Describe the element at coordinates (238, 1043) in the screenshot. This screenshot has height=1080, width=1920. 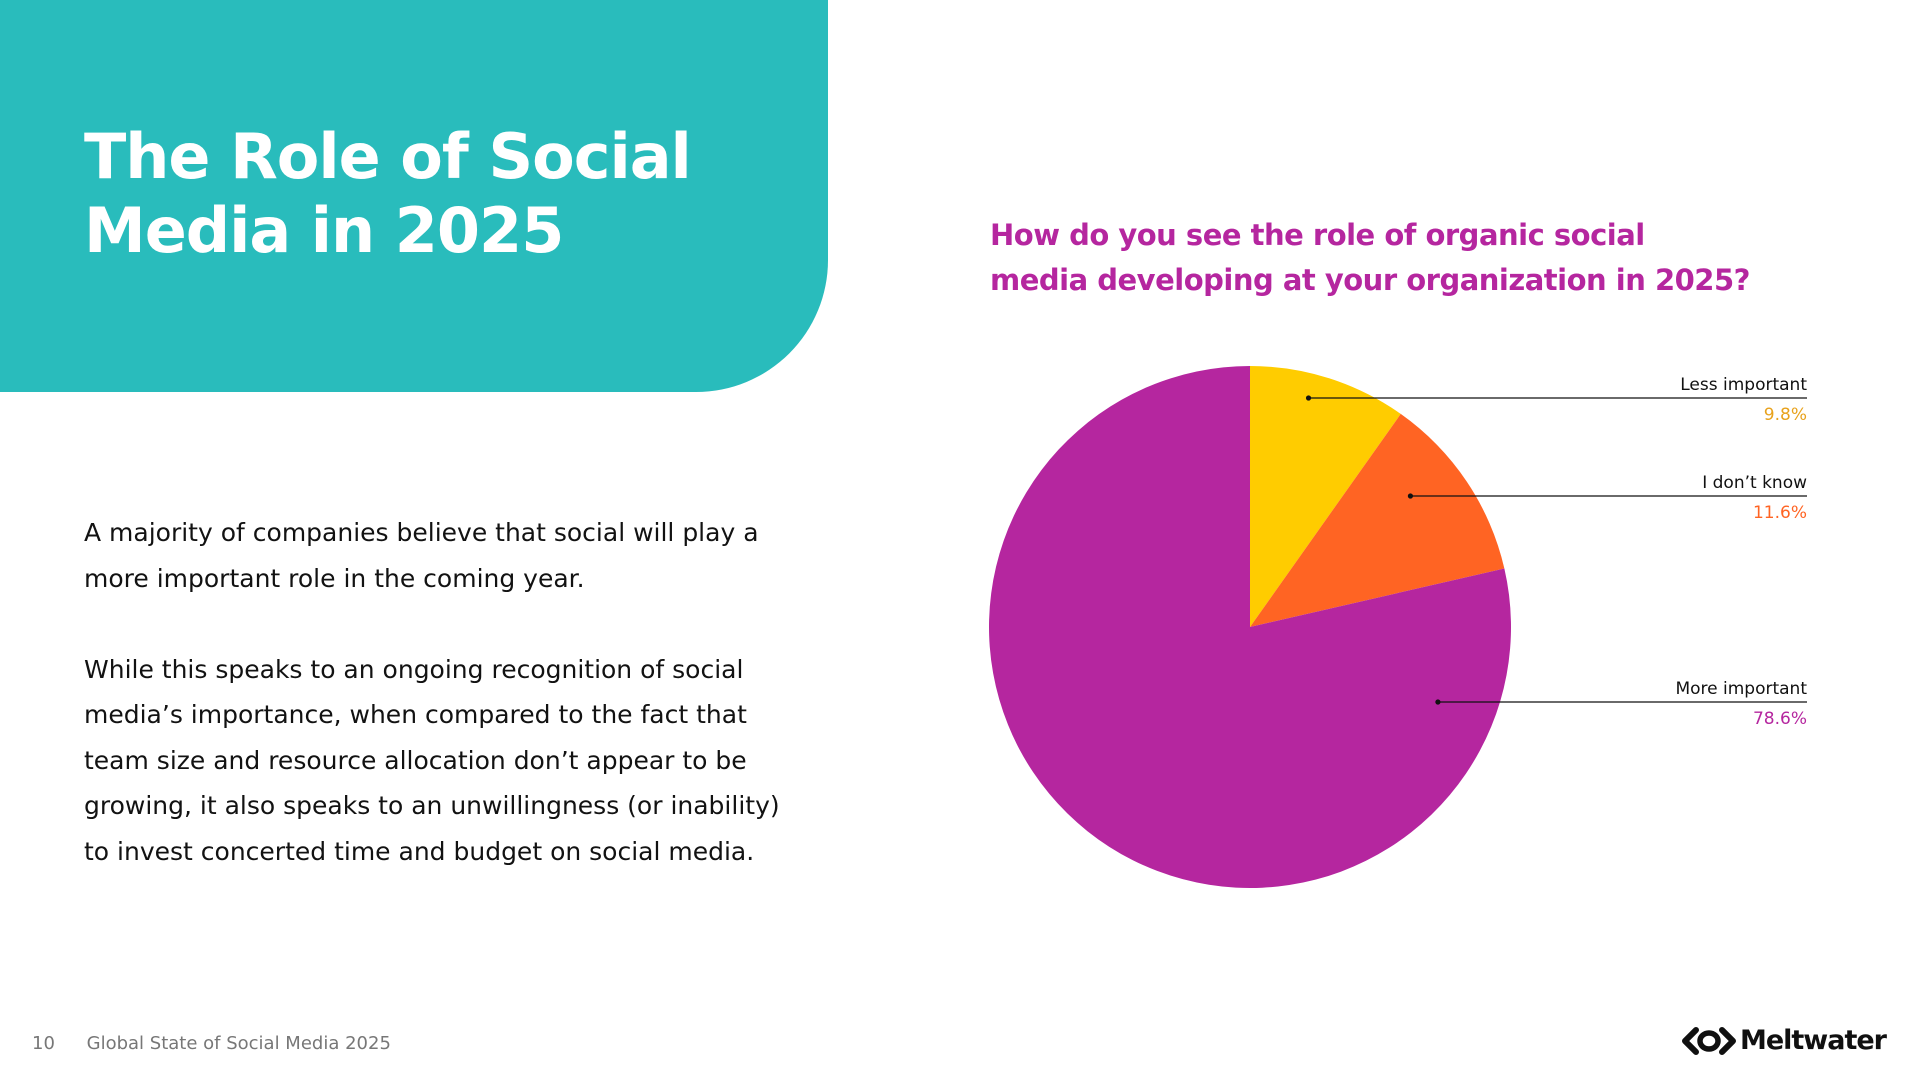
I see `report-title: Global State of Social Media 2025` at that location.